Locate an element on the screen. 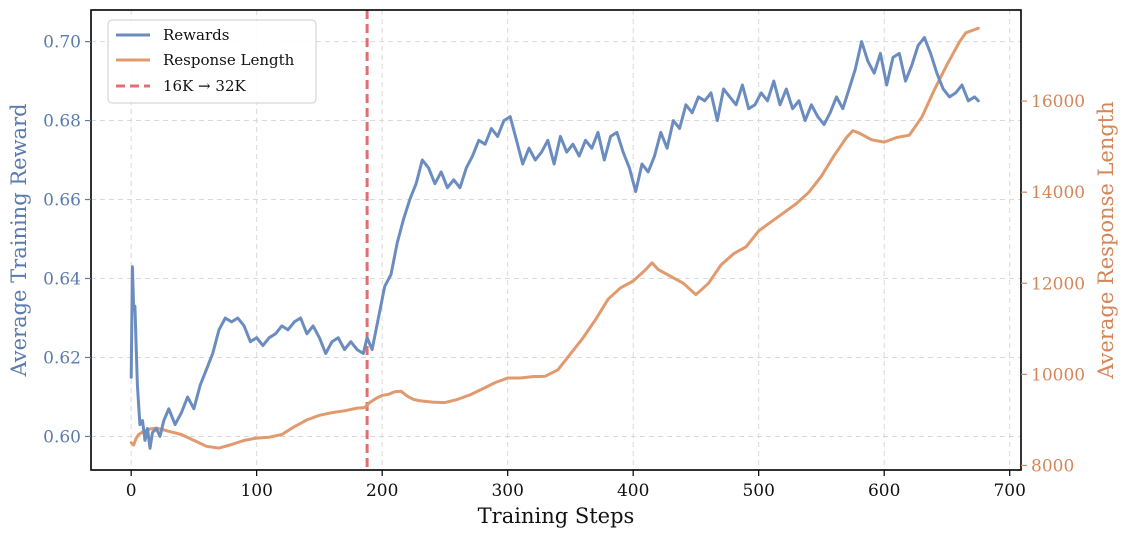 The height and width of the screenshot is (537, 1129). y-left-tick-label: 0.62 is located at coordinates (62, 358).